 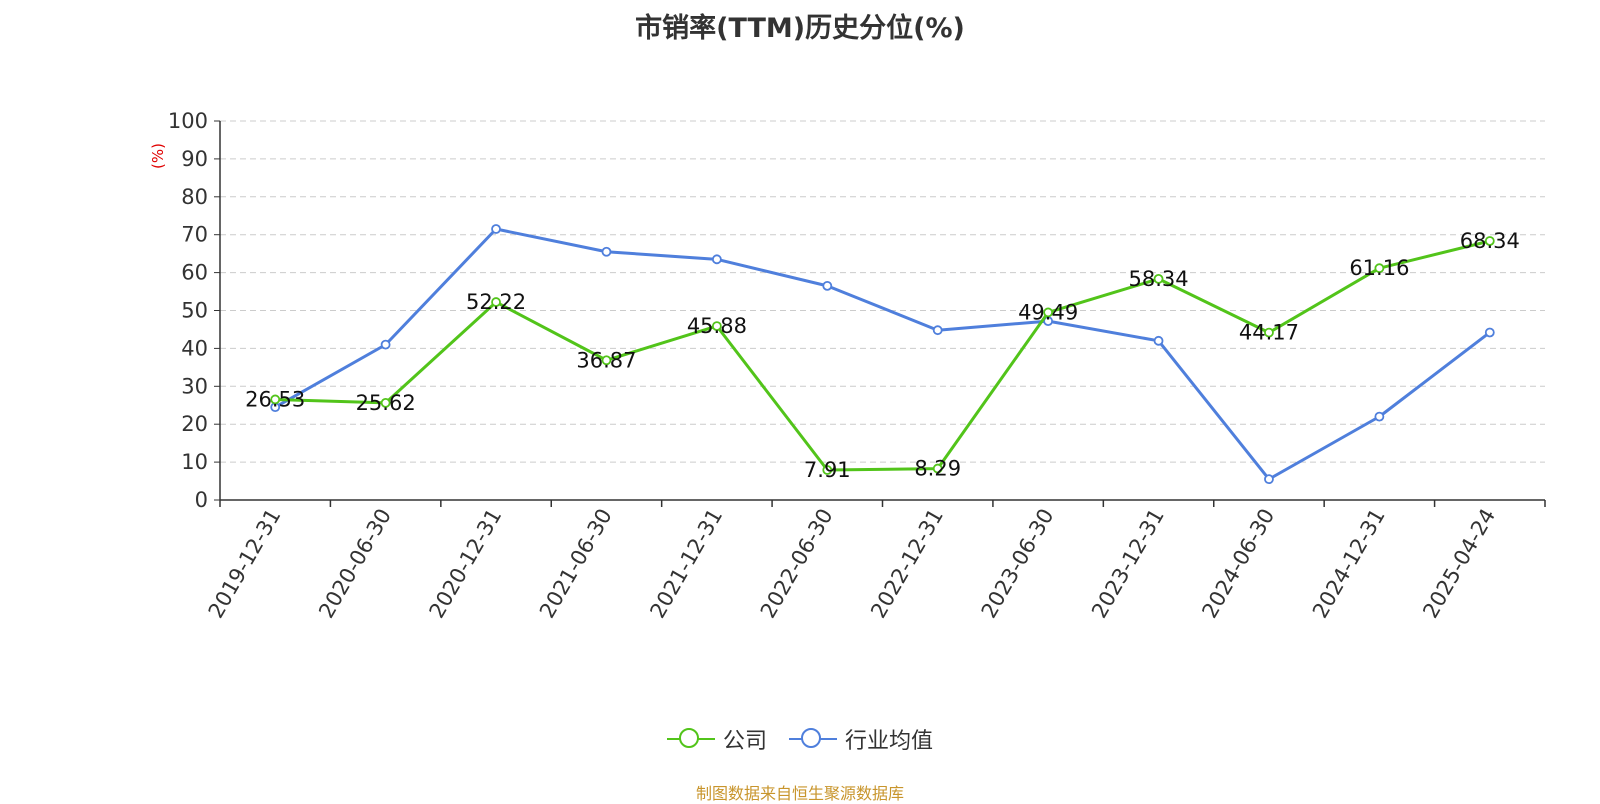 I want to click on data-source-note: 制图数据来自恒生聚源数据库, so click(x=799, y=793).